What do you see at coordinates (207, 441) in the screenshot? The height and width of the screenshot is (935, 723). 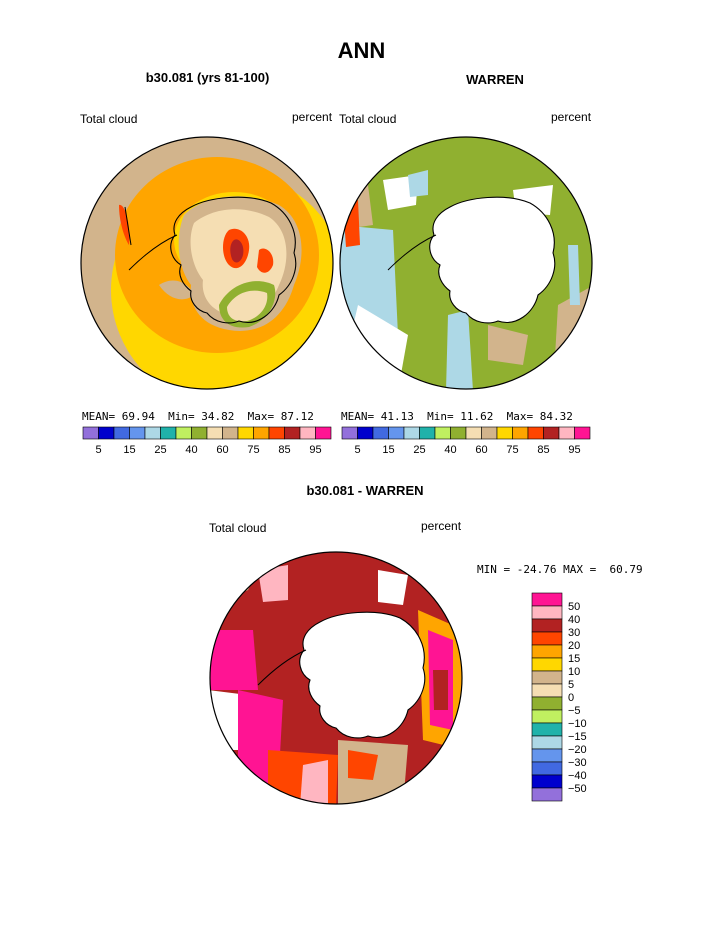 I see `panel1-colorbar: 5 15 25 40 60 75 85 95` at bounding box center [207, 441].